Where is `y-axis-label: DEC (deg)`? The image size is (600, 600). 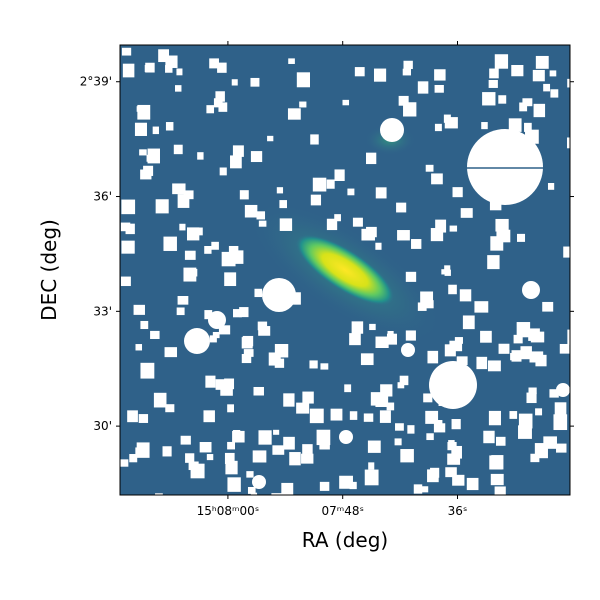
y-axis-label: DEC (deg) is located at coordinates (49, 270).